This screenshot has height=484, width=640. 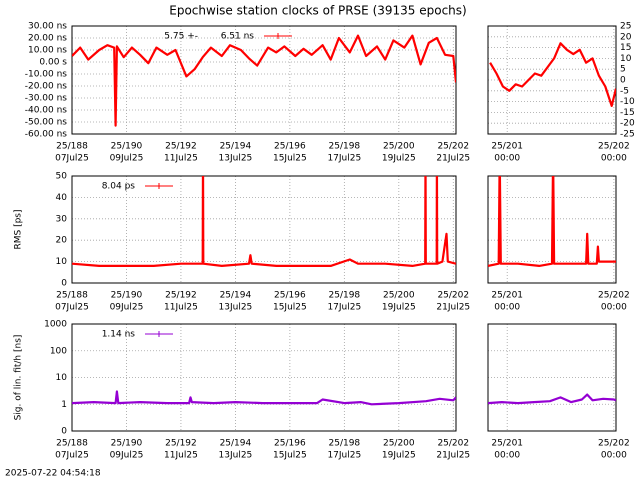 I want to click on y-tick-label: 0.00 s, so click(x=53, y=63).